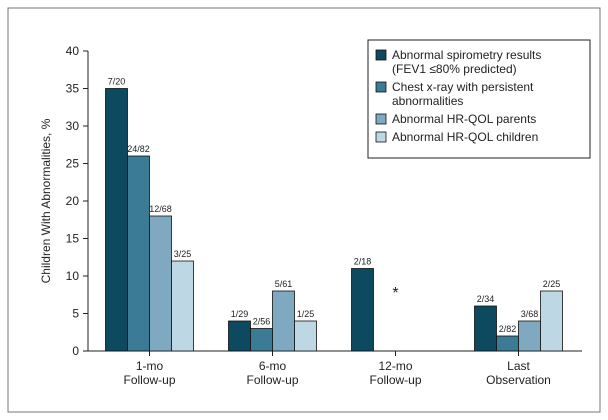 The height and width of the screenshot is (420, 608). What do you see at coordinates (552, 284) in the screenshot?
I see `value-label: 2/25` at bounding box center [552, 284].